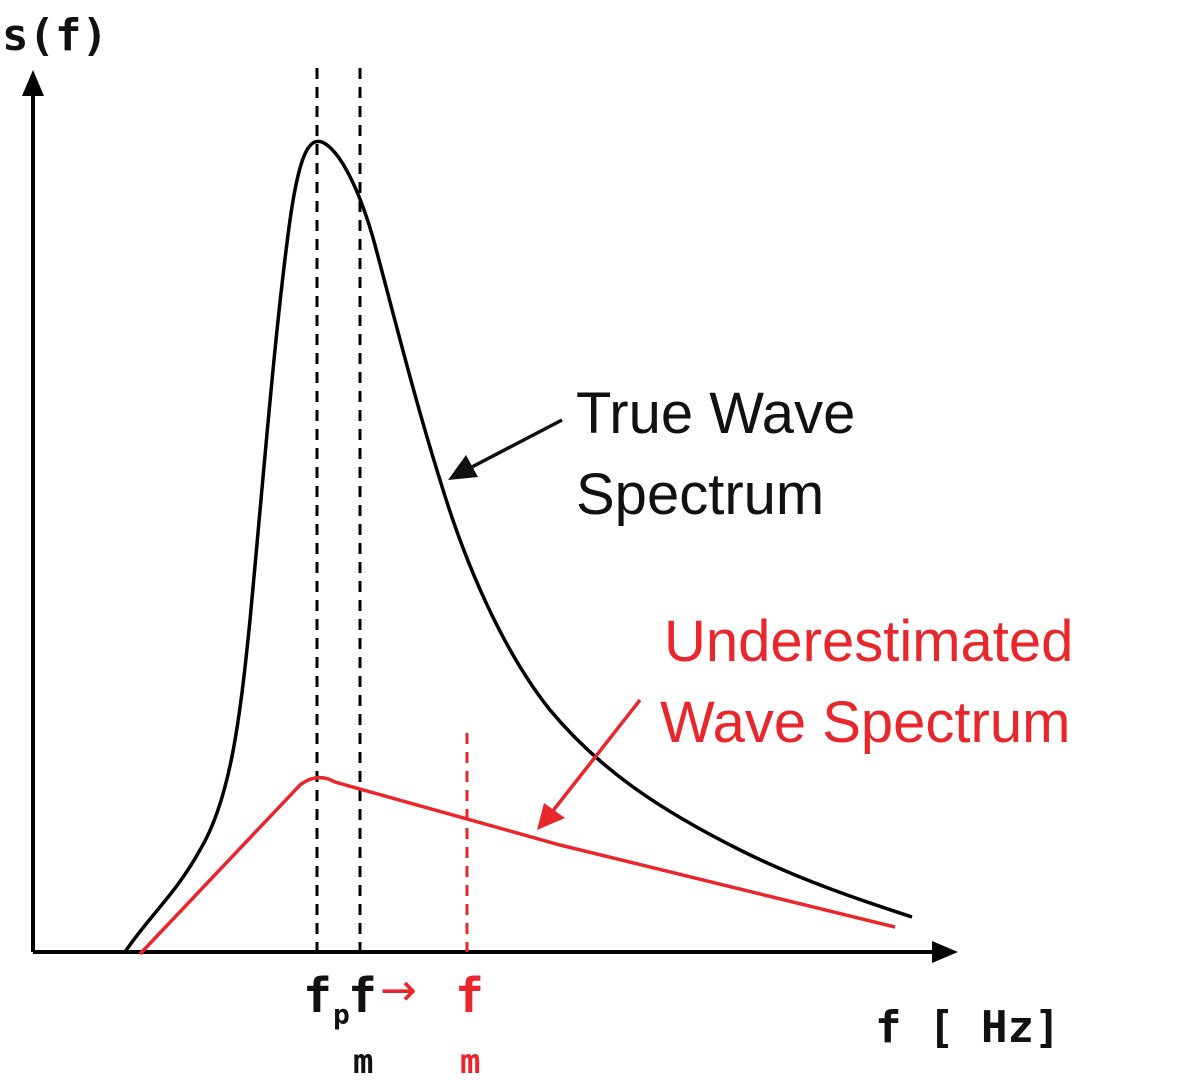 The width and height of the screenshot is (1183, 1081). What do you see at coordinates (700, 494) in the screenshot?
I see `true-spectrum-label-line2: Spectrum` at bounding box center [700, 494].